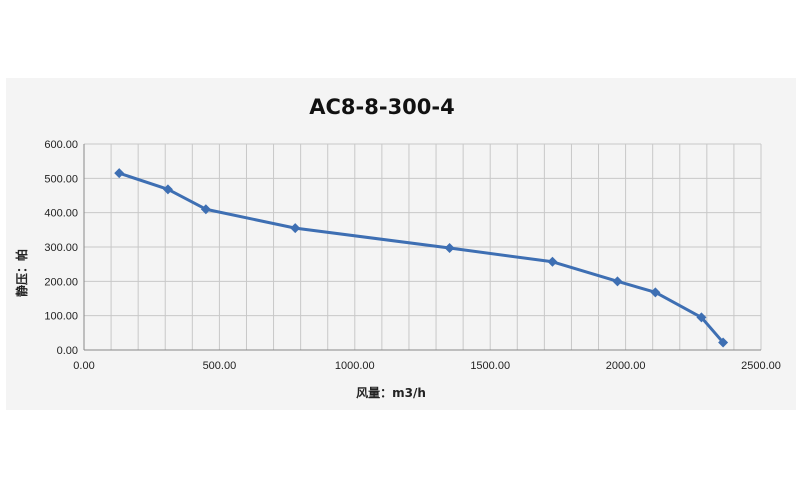  Describe the element at coordinates (391, 393) in the screenshot. I see `x-axis-label: 风量：m3/h` at that location.